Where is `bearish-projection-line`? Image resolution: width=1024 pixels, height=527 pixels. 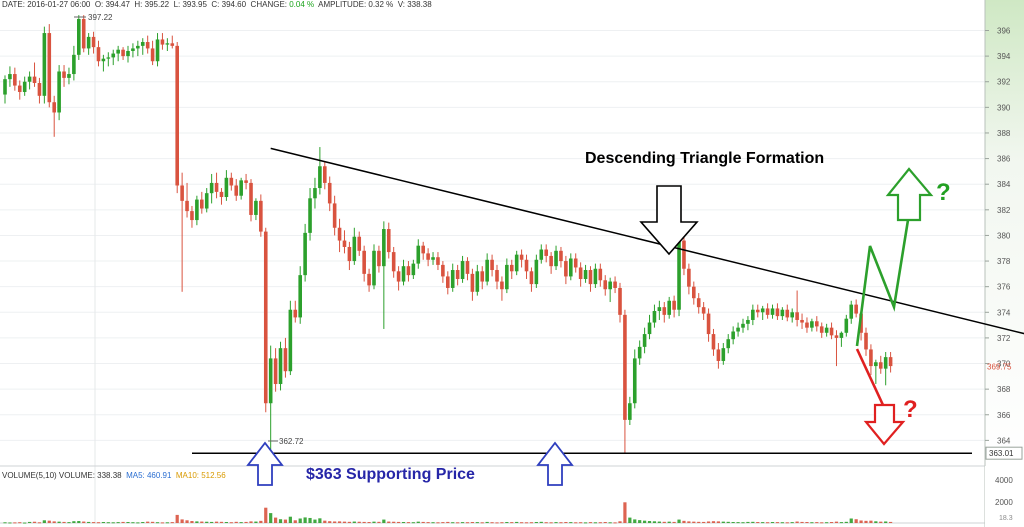 bearish-projection-line is located at coordinates (870, 377).